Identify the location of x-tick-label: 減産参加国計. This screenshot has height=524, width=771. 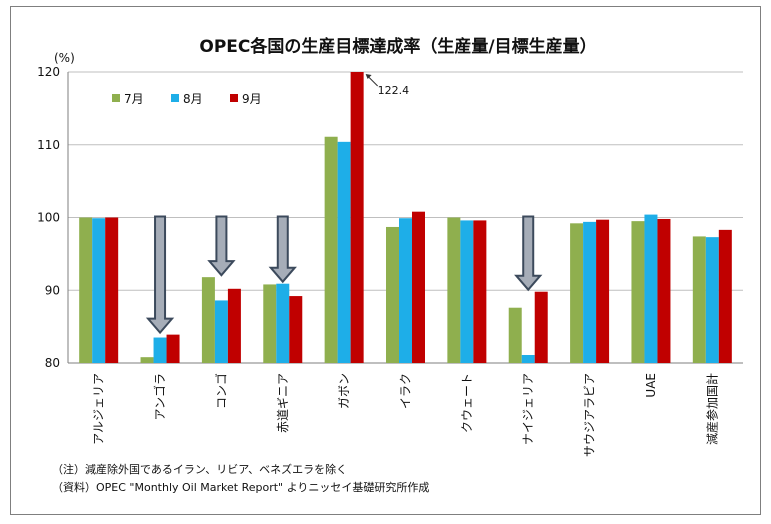
(711, 409).